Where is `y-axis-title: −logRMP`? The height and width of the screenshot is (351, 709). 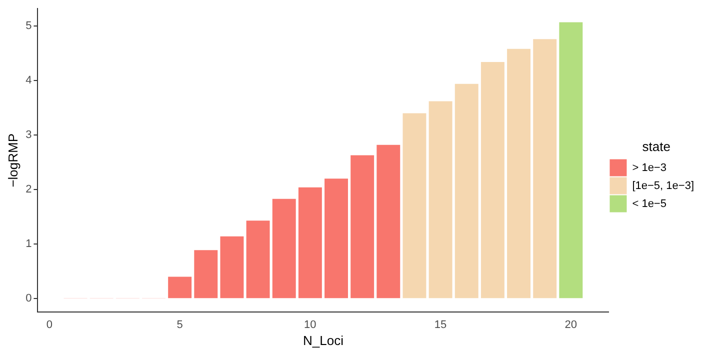
y-axis-title: −logRMP is located at coordinates (12, 160).